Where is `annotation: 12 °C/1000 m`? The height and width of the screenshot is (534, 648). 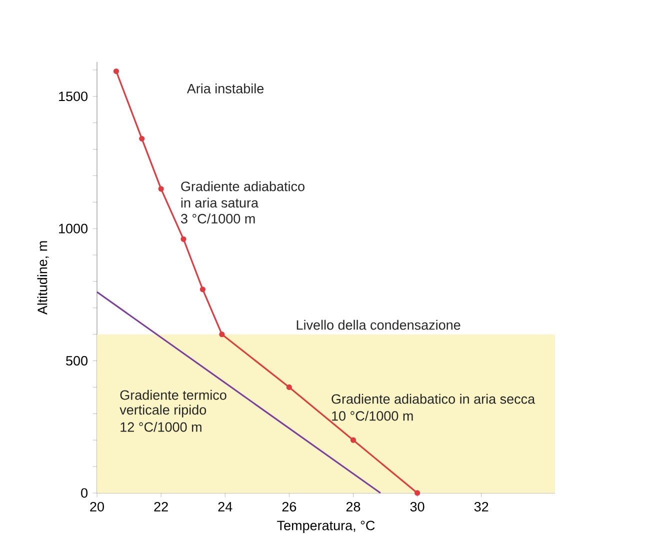 annotation: 12 °C/1000 m is located at coordinates (161, 427).